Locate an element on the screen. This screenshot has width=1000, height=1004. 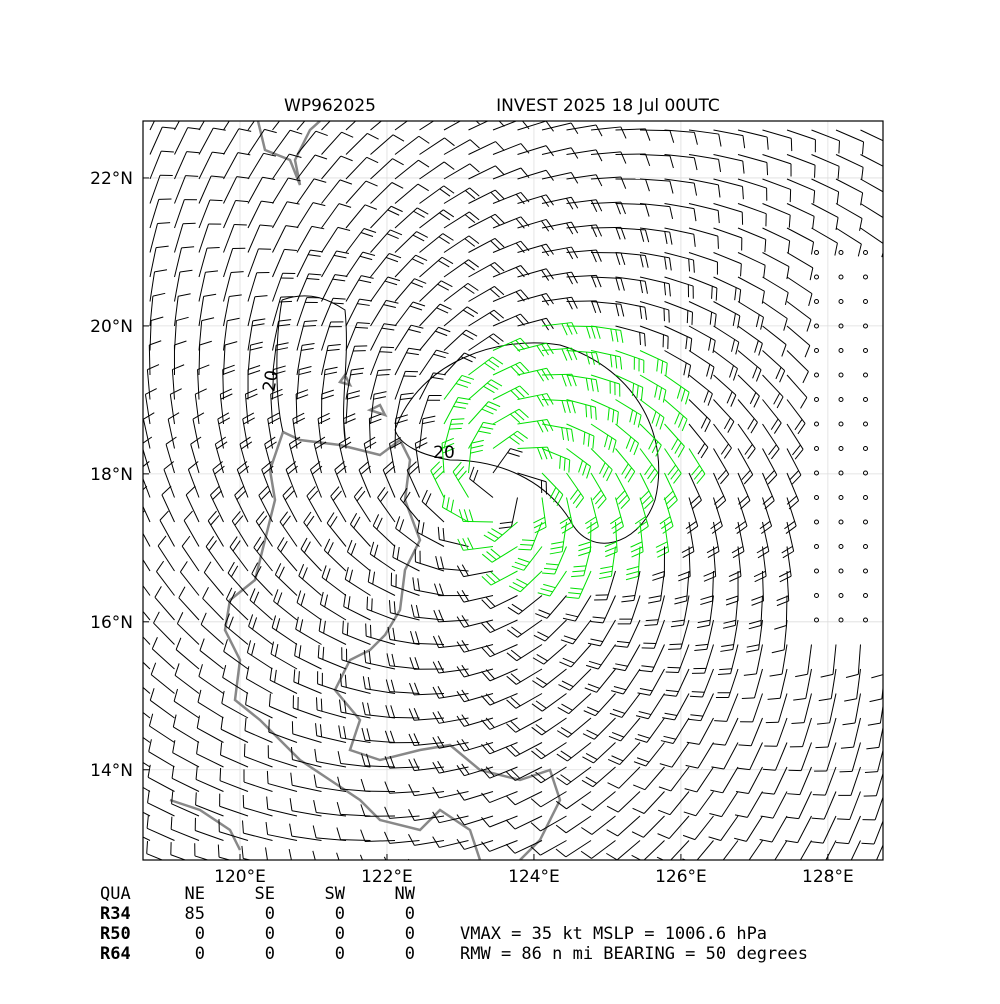
x-tick-label: 126°E is located at coordinates (681, 877).